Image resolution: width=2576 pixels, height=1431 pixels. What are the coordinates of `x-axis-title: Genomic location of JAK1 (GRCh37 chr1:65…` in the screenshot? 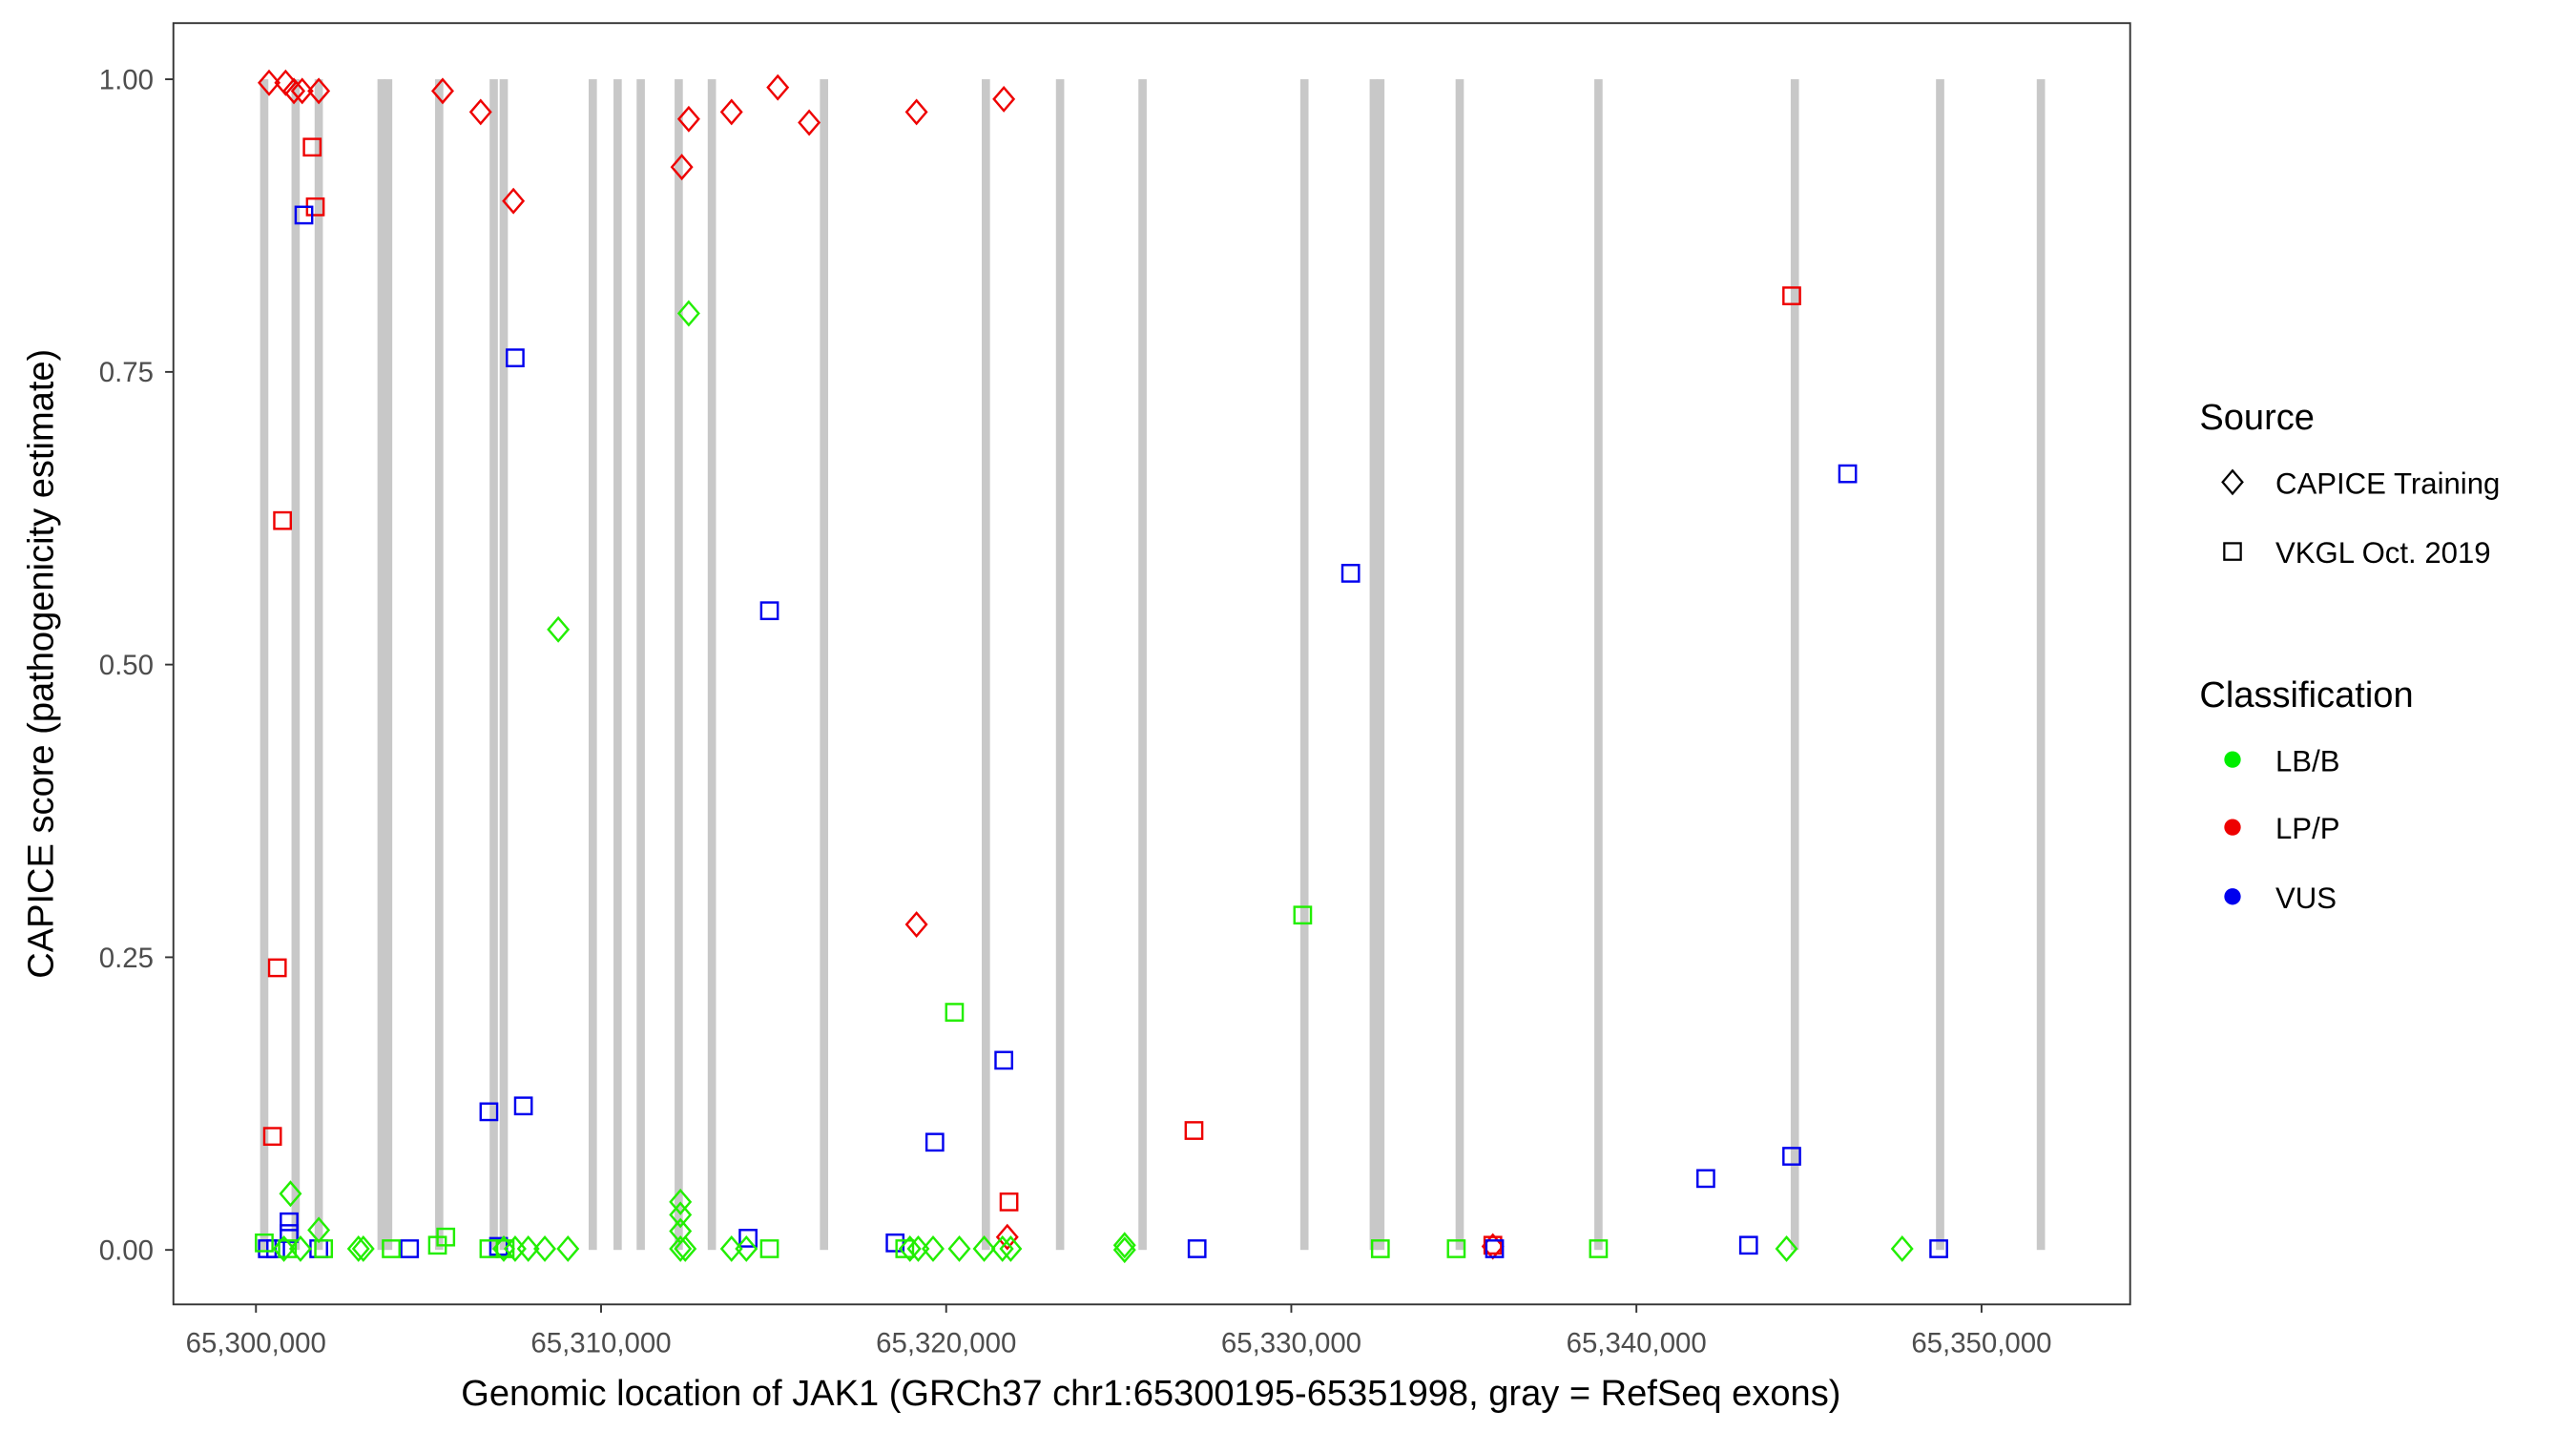 It's located at (1150, 1394).